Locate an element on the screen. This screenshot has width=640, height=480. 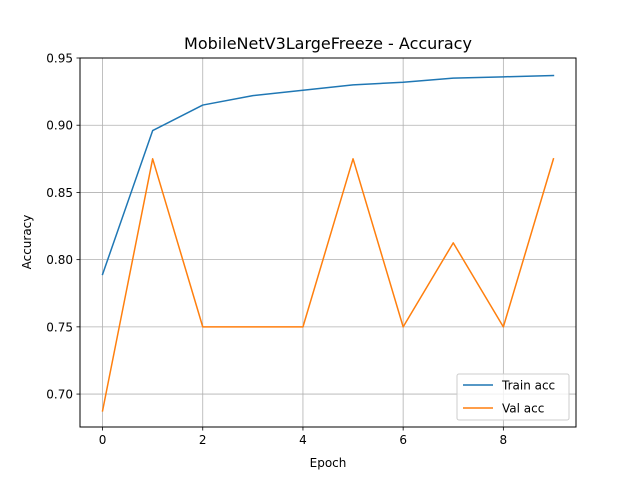
legend-label-train-acc: Train acc is located at coordinates (528, 386).